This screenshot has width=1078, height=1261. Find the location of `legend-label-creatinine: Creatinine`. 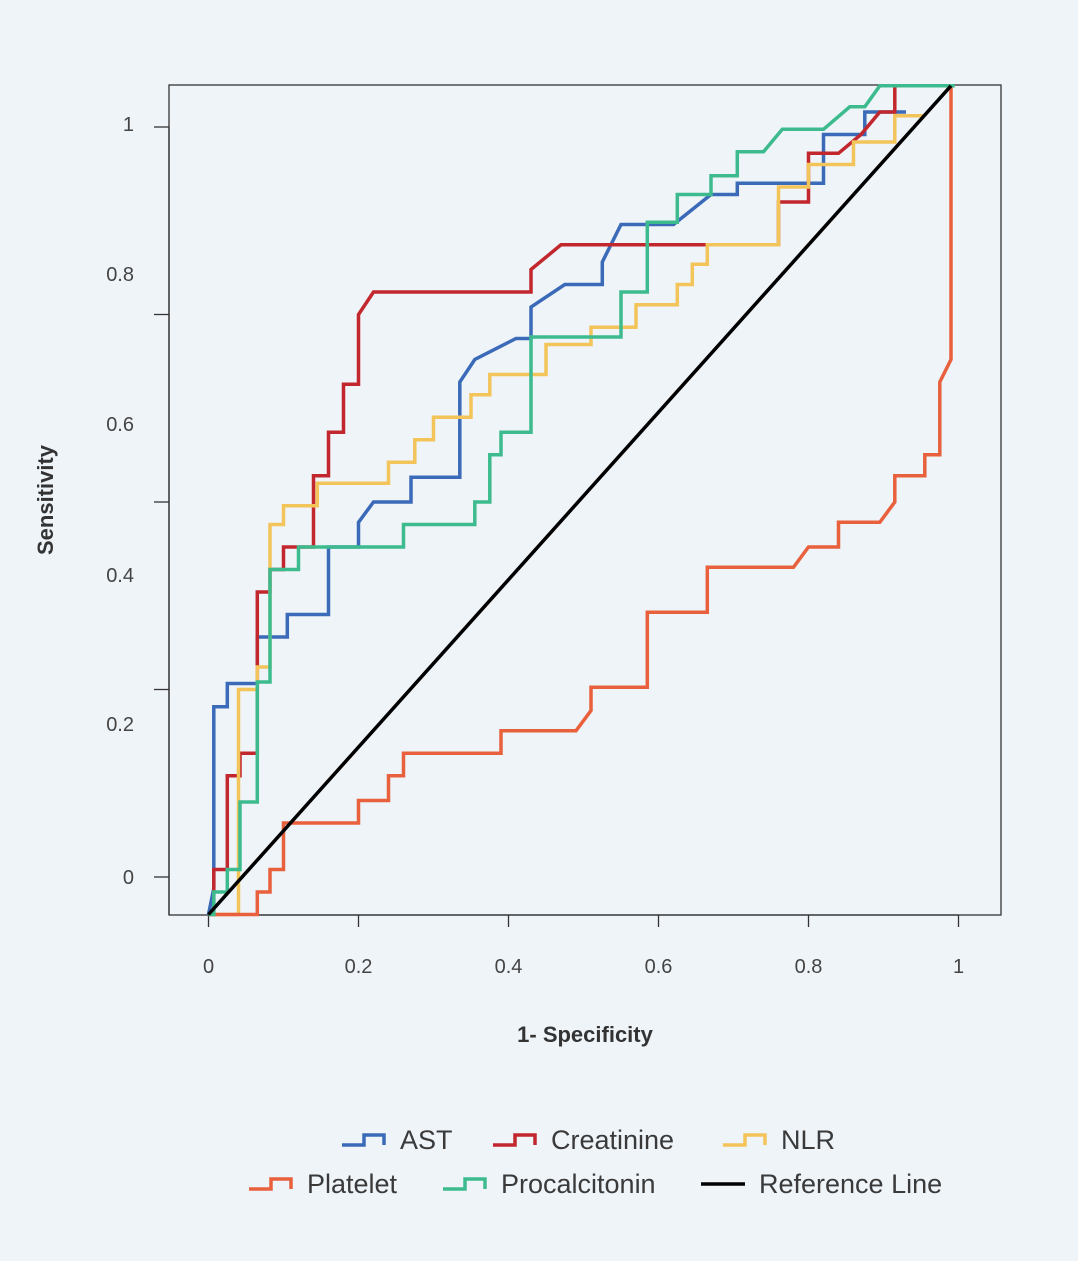

legend-label-creatinine: Creatinine is located at coordinates (612, 1140).